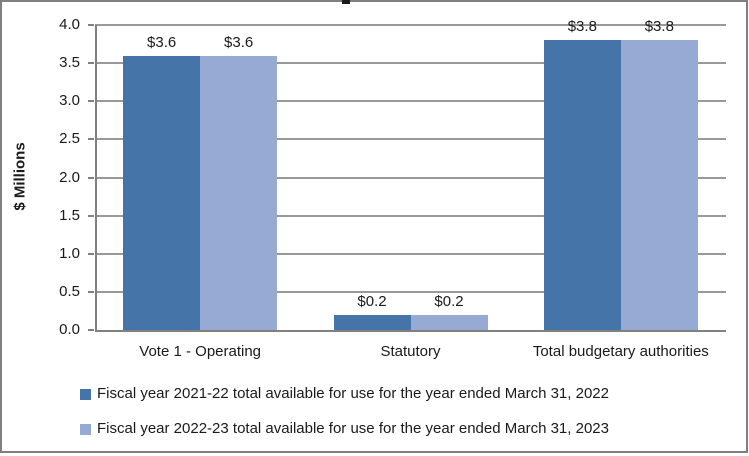  What do you see at coordinates (200, 351) in the screenshot?
I see `x-category-label: Vote 1 - Operating` at bounding box center [200, 351].